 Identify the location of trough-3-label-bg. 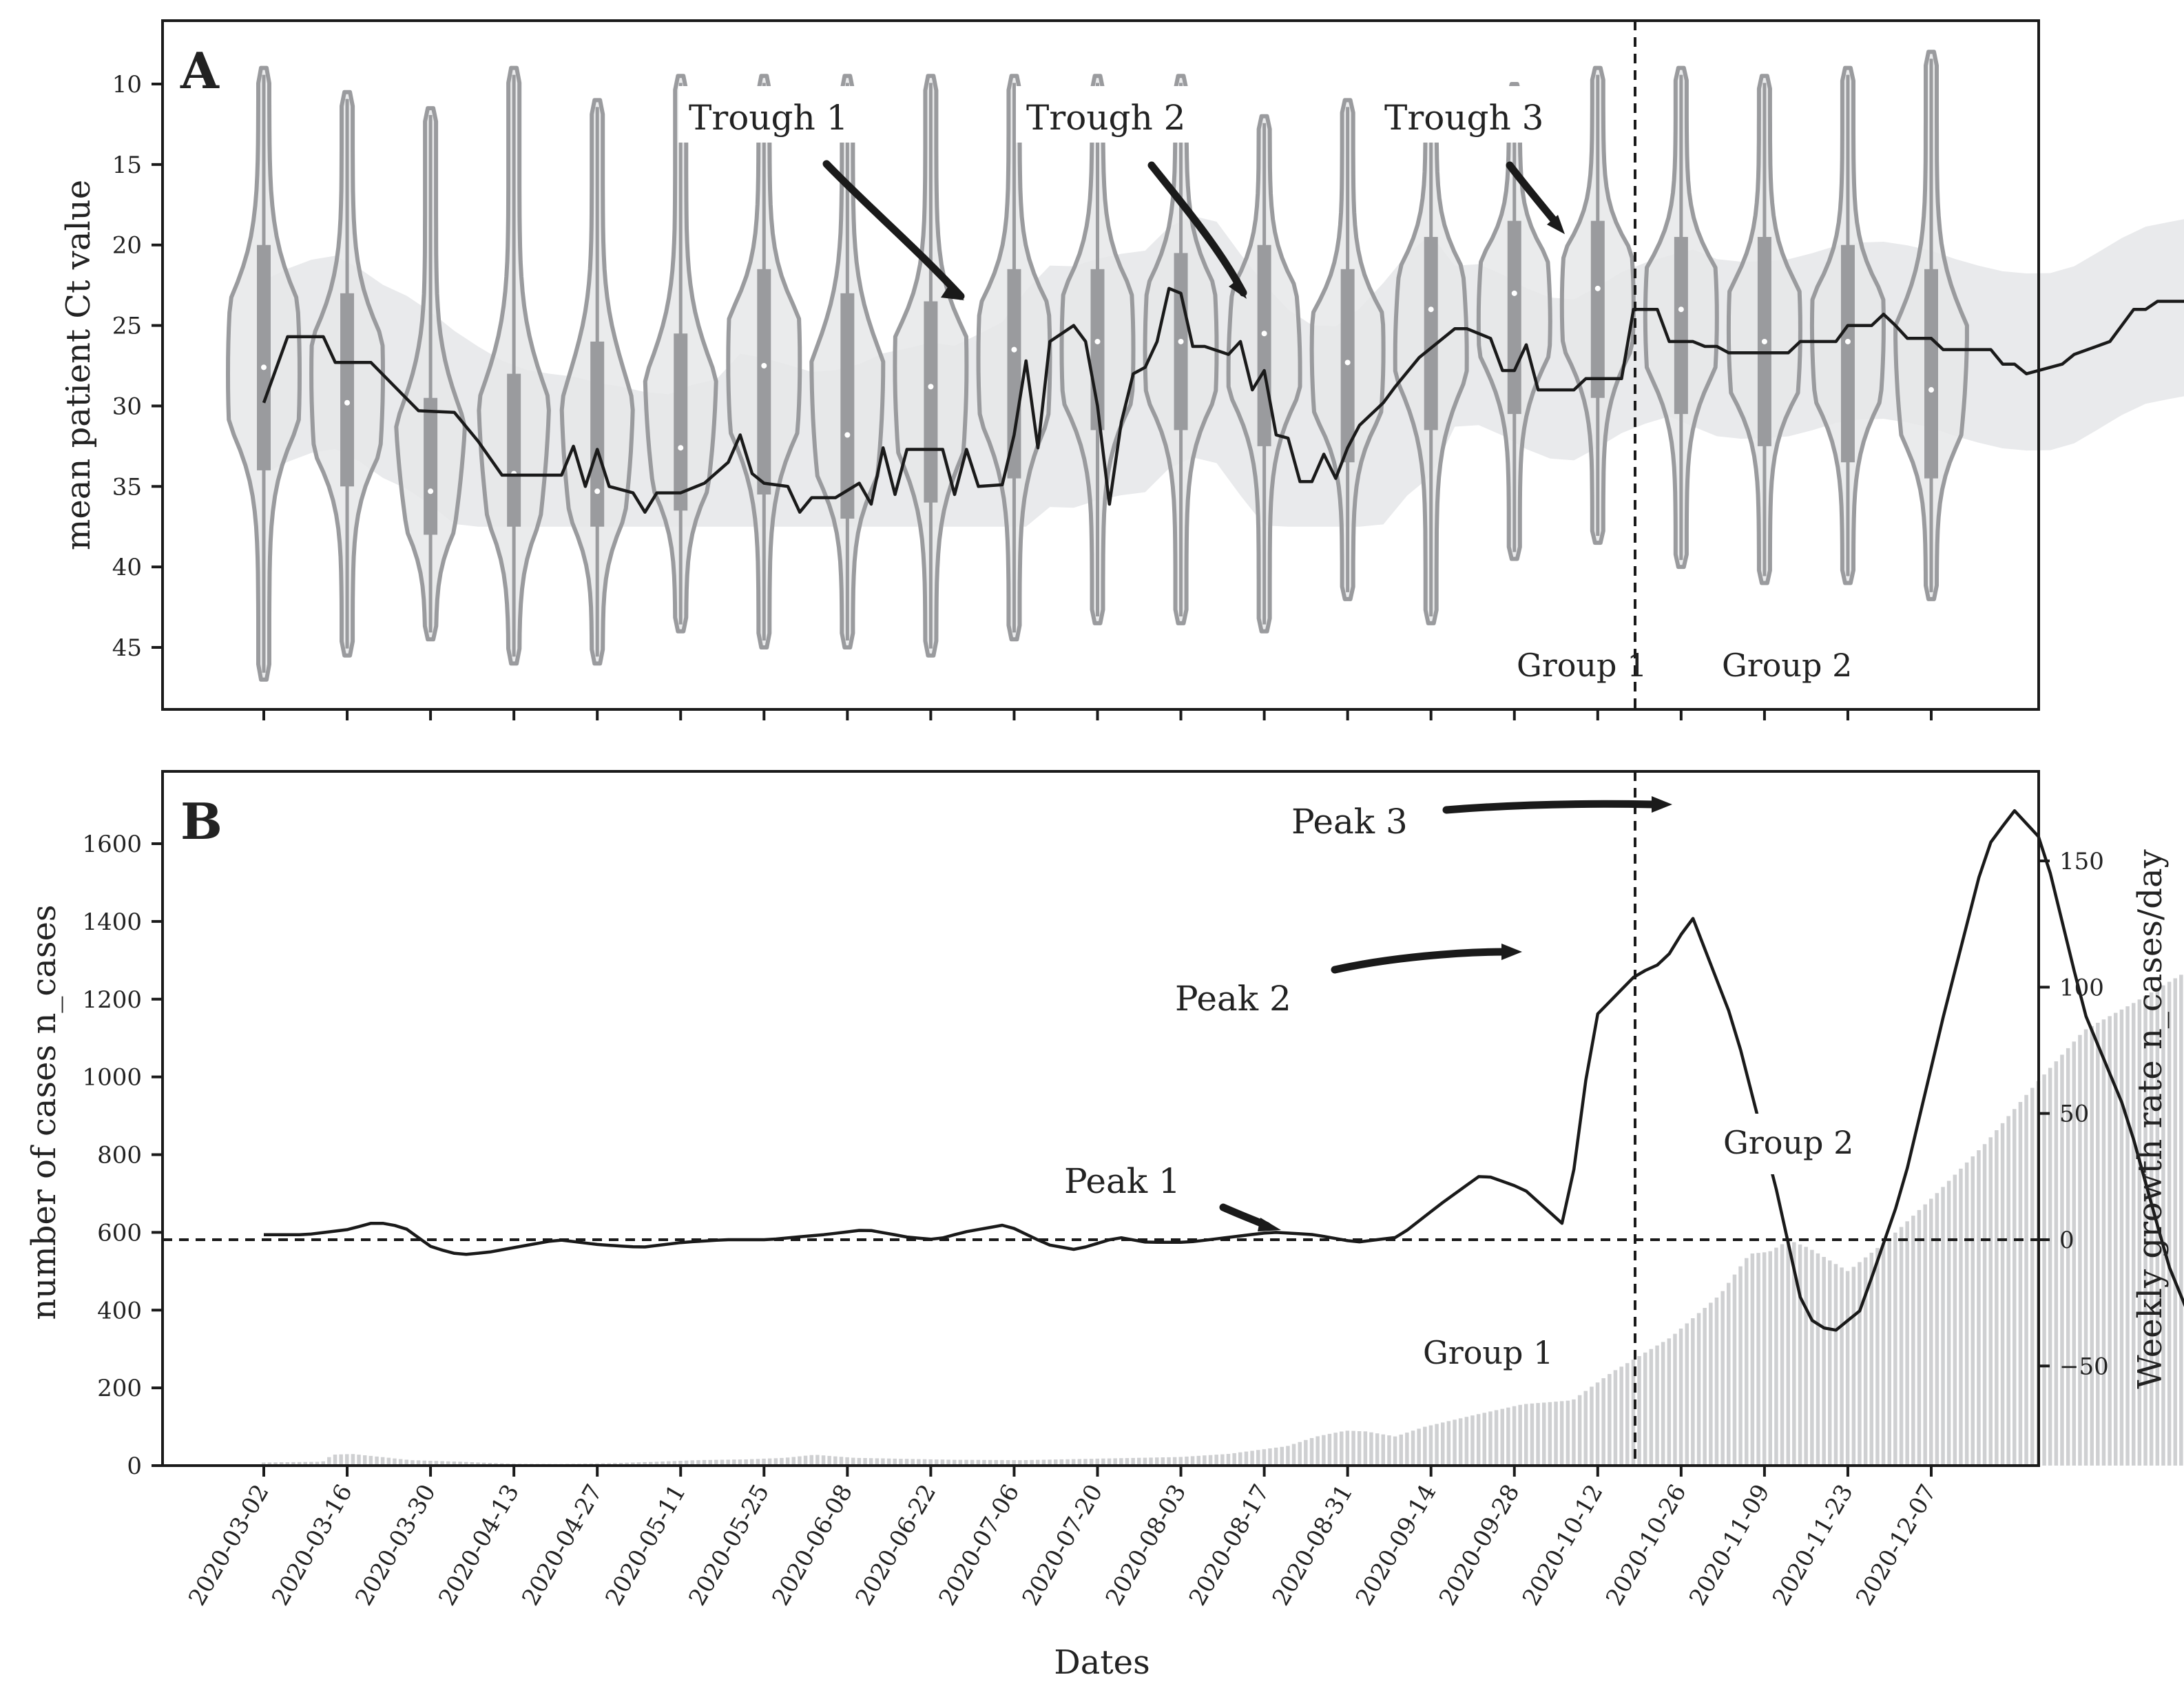
(1468, 114).